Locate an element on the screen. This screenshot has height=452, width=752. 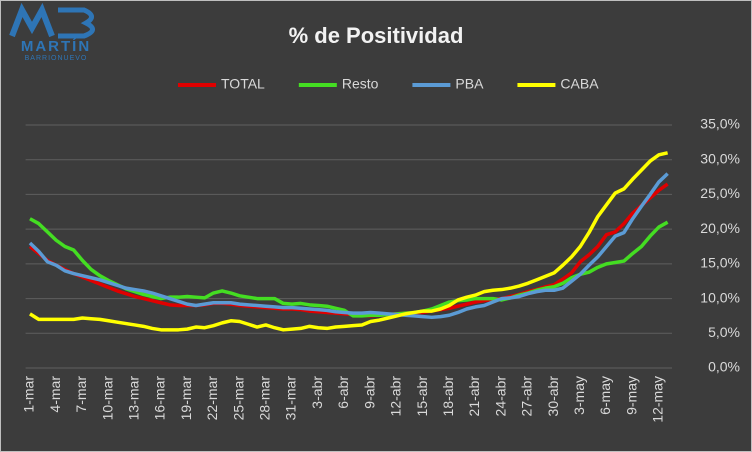
x-tick-label: 9-may is located at coordinates (631, 395).